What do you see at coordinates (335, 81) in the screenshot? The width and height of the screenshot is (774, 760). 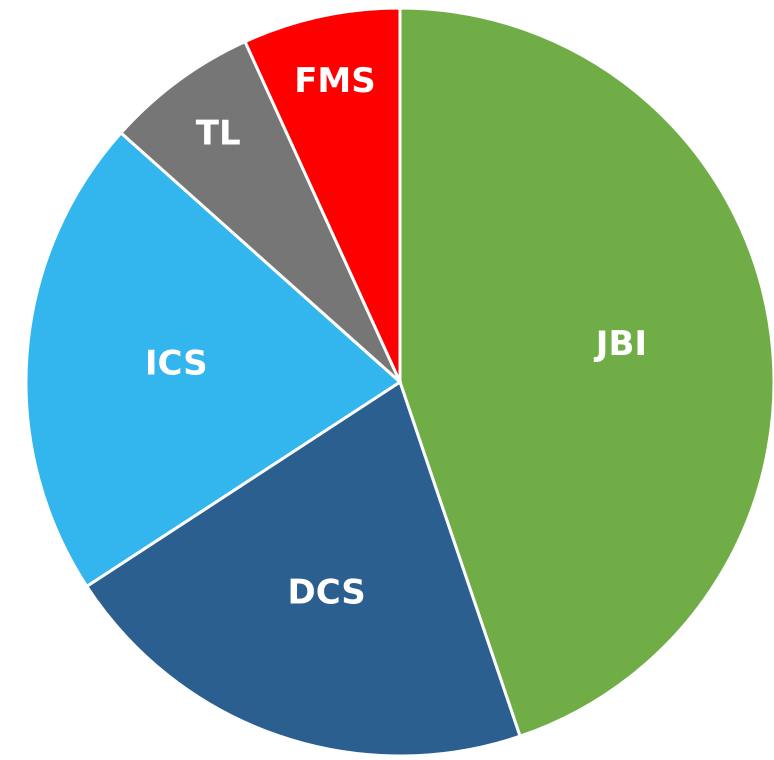 I see `slice-label: FMS` at bounding box center [335, 81].